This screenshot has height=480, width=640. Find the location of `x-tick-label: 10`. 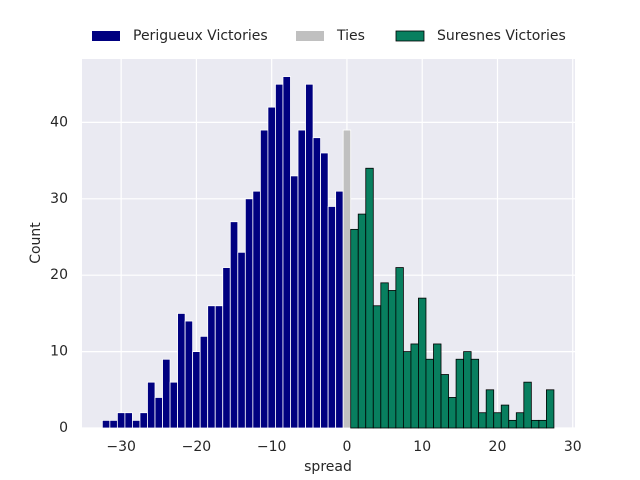

x-tick-label: 10 is located at coordinates (422, 447).